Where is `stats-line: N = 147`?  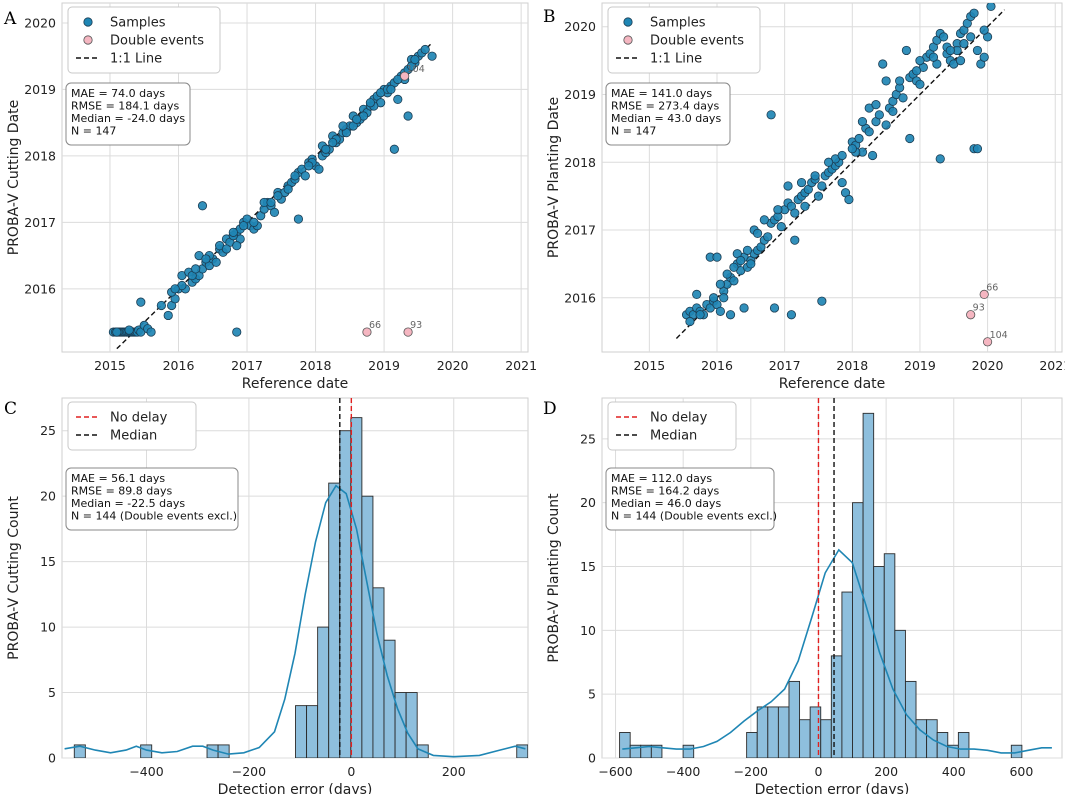 stats-line: N = 147 is located at coordinates (93, 131).